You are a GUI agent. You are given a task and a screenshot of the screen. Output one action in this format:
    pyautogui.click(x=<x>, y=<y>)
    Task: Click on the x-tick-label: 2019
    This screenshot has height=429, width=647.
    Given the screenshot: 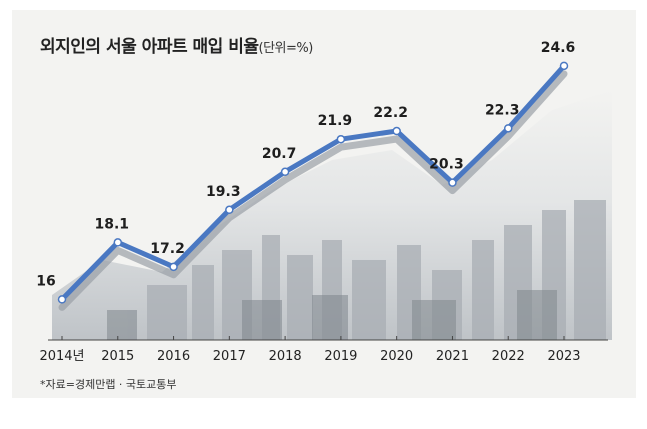 What is the action you would take?
    pyautogui.click(x=340, y=356)
    